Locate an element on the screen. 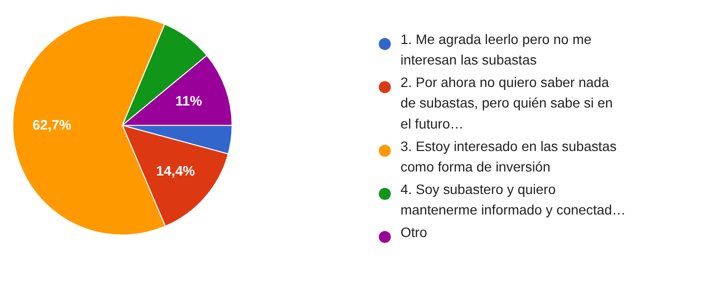  legend-label: 1. Me agrada leerlo pero no me interesan las subastas is located at coordinates (496, 50).